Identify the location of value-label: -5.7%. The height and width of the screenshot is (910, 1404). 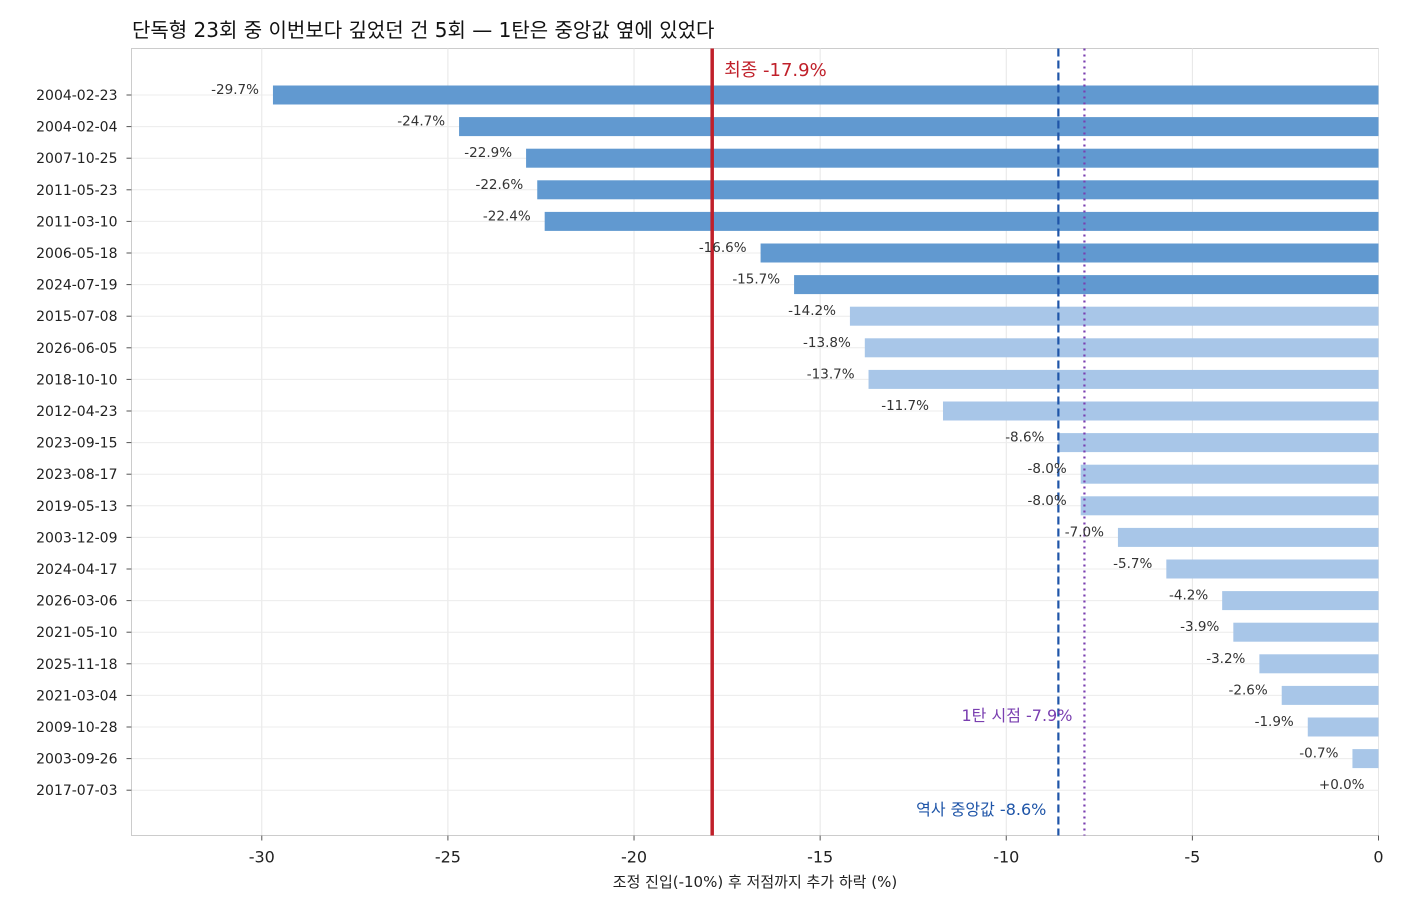
(1132, 564).